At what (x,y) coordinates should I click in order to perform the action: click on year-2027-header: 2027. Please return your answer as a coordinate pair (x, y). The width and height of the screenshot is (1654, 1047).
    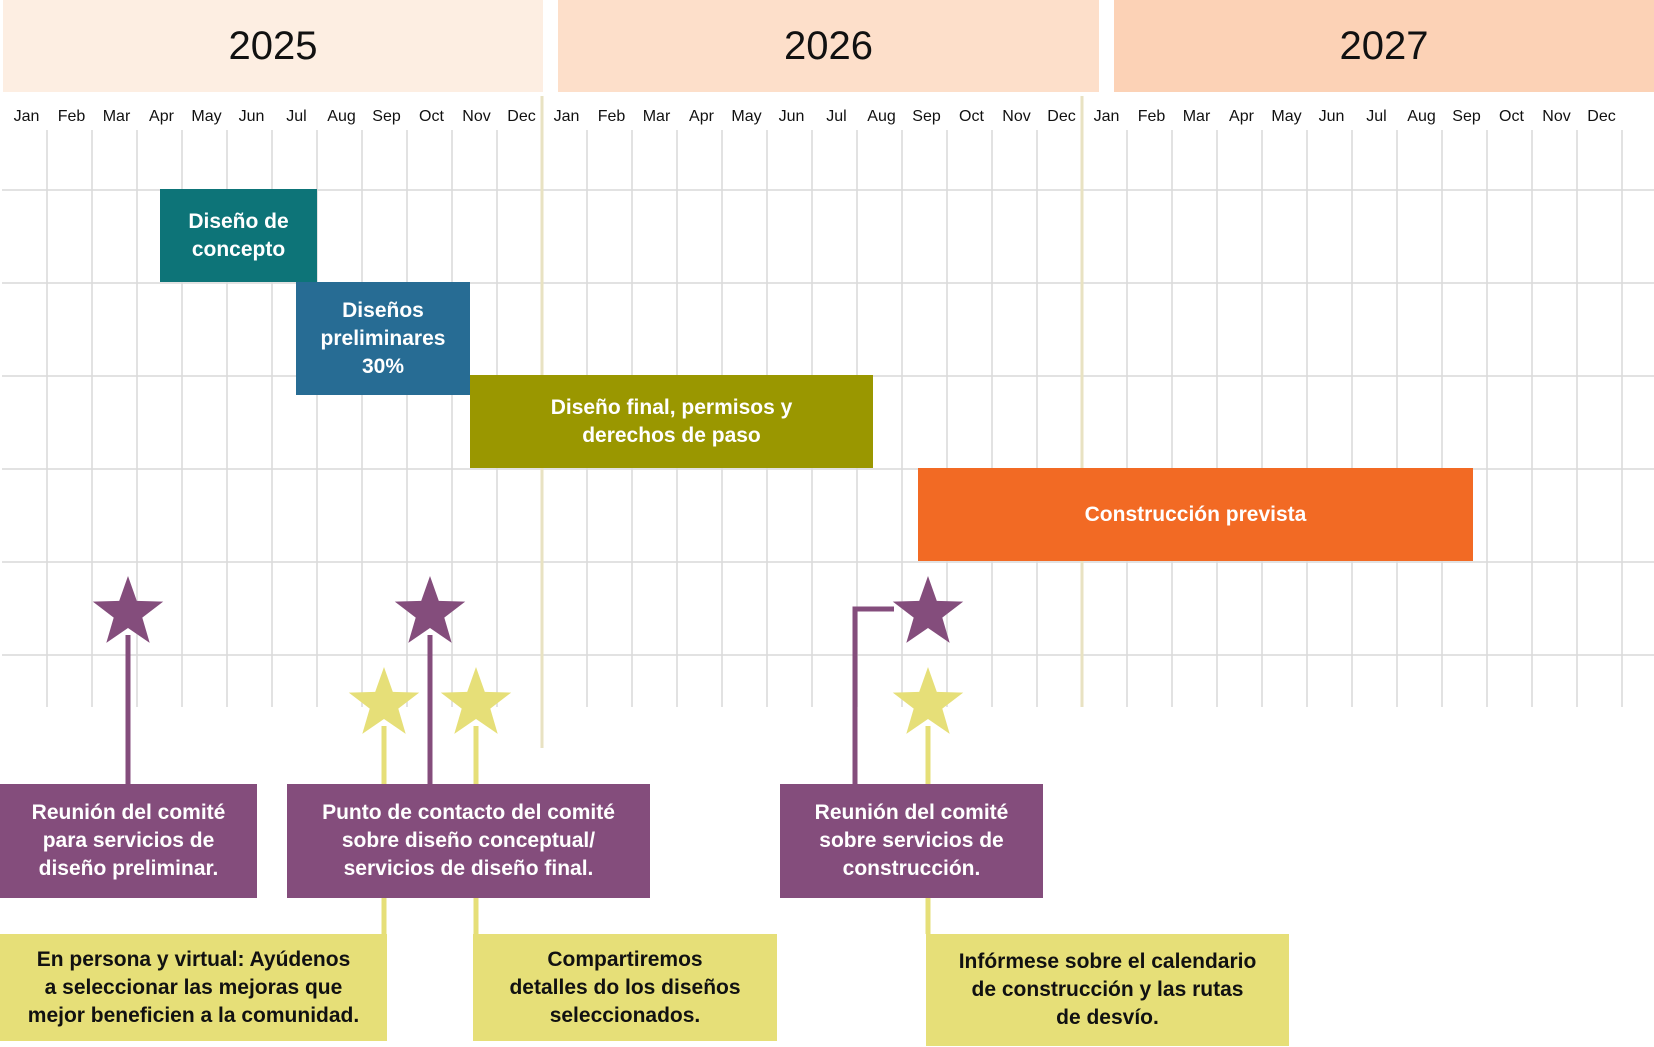
    Looking at the image, I should click on (1384, 46).